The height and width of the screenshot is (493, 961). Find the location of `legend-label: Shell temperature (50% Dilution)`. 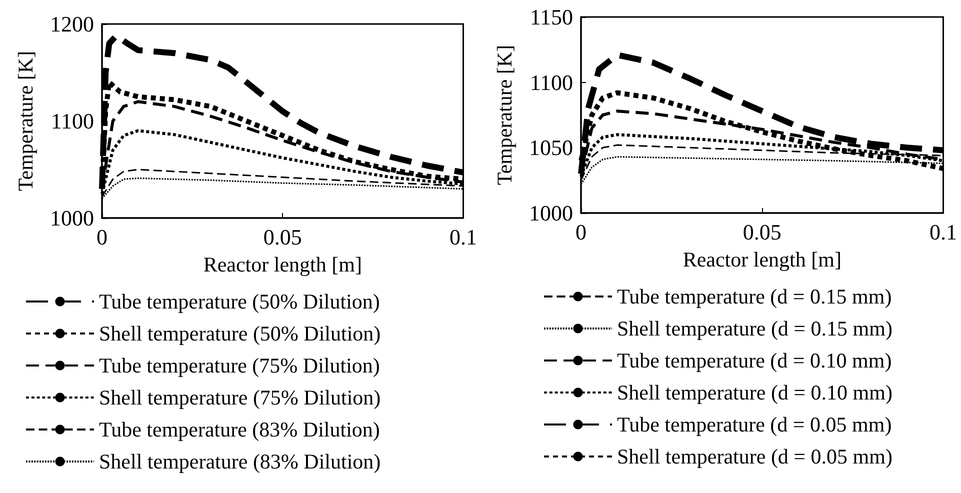

legend-label: Shell temperature (50% Dilution) is located at coordinates (240, 334).